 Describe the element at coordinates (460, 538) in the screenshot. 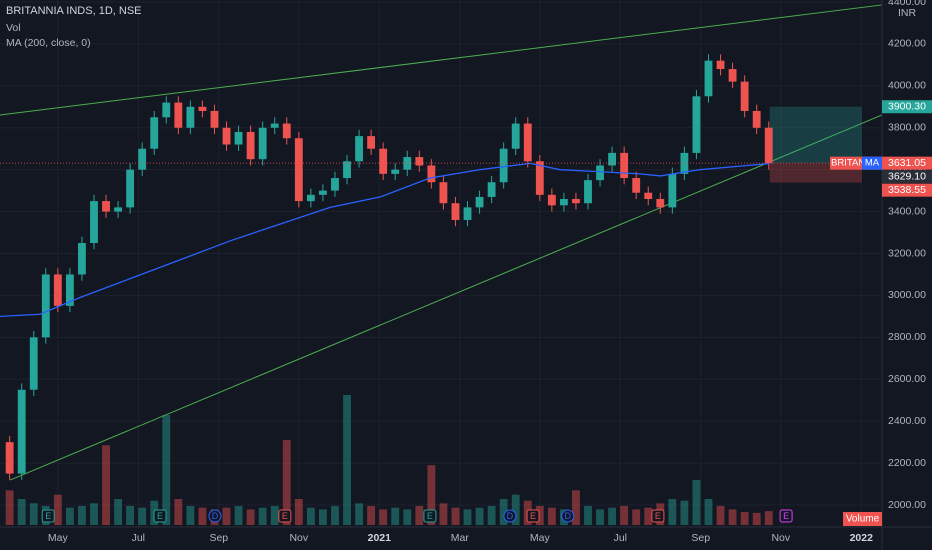

I see `x-tick-label: Mar` at that location.